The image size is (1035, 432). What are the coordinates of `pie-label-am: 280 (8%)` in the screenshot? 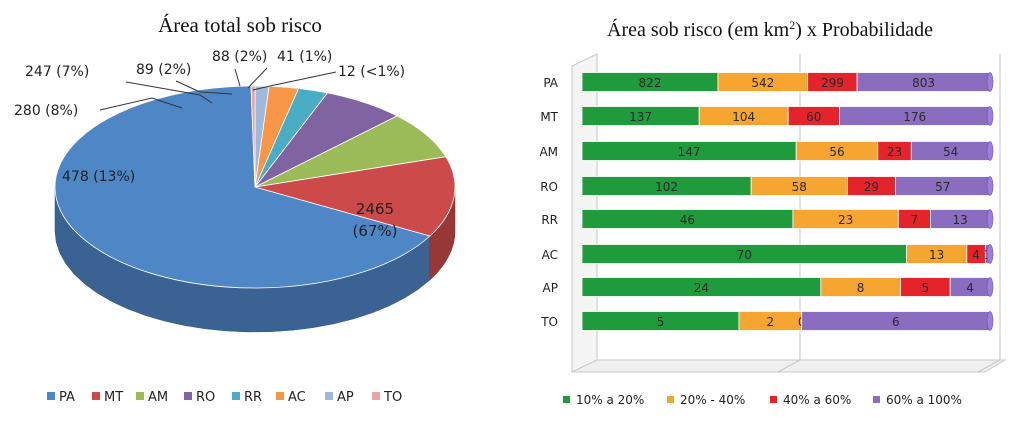 It's located at (46, 111).